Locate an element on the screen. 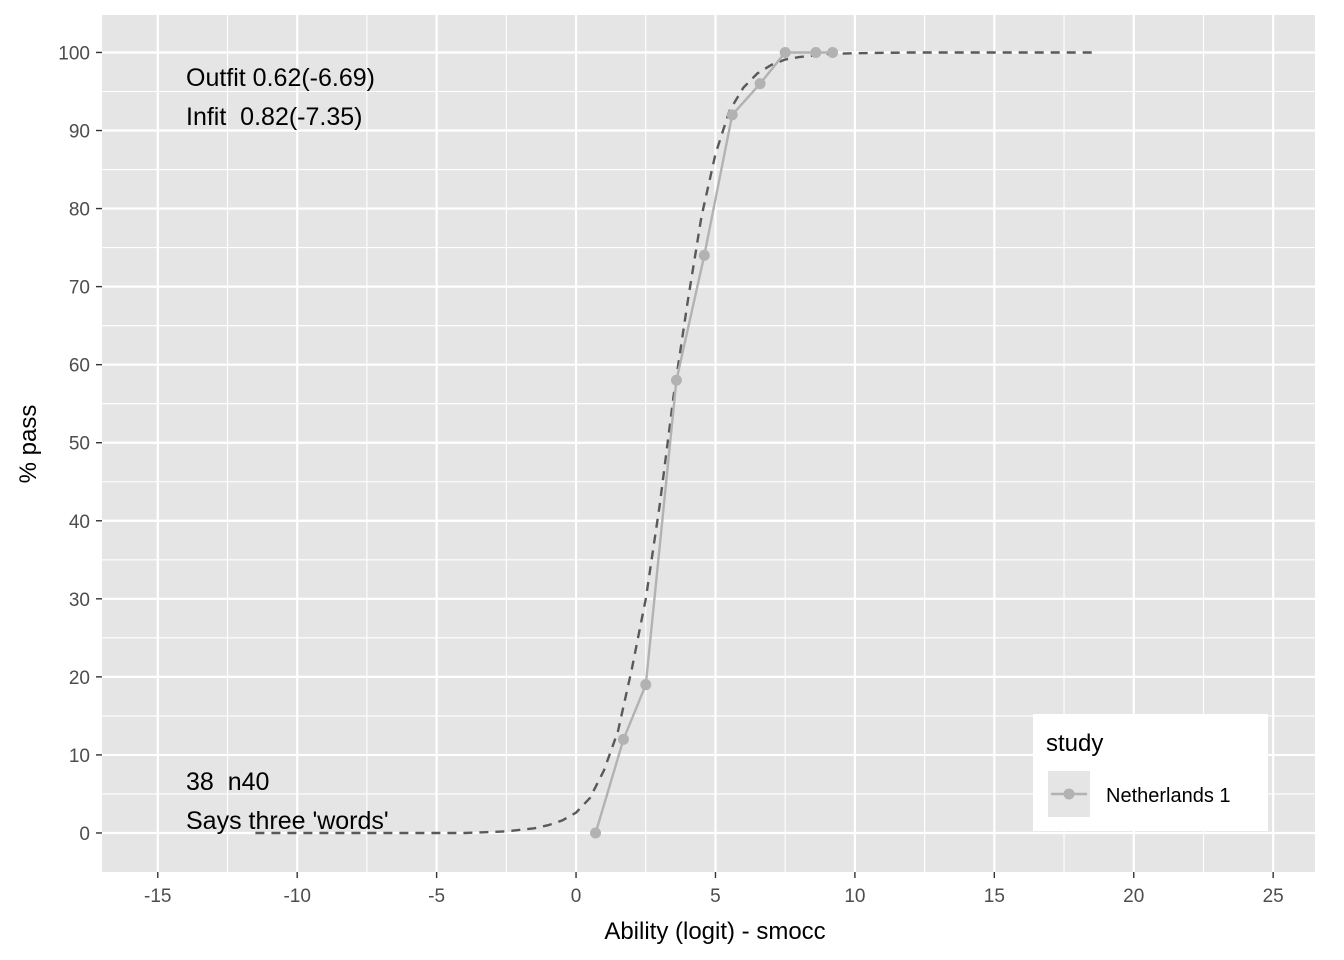 The height and width of the screenshot is (960, 1344). x-tick-label: 5 is located at coordinates (715, 896).